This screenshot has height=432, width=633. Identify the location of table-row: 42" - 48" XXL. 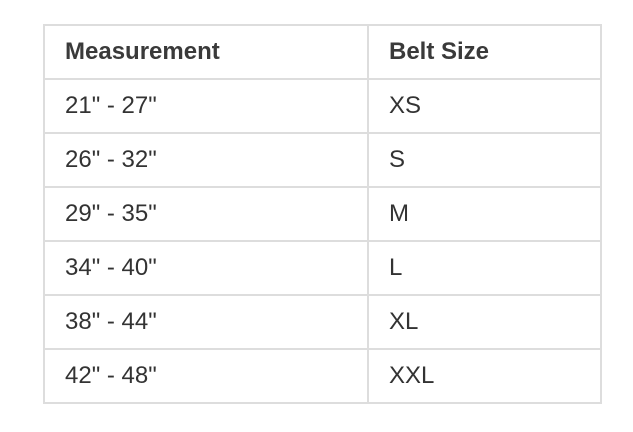
(322, 376).